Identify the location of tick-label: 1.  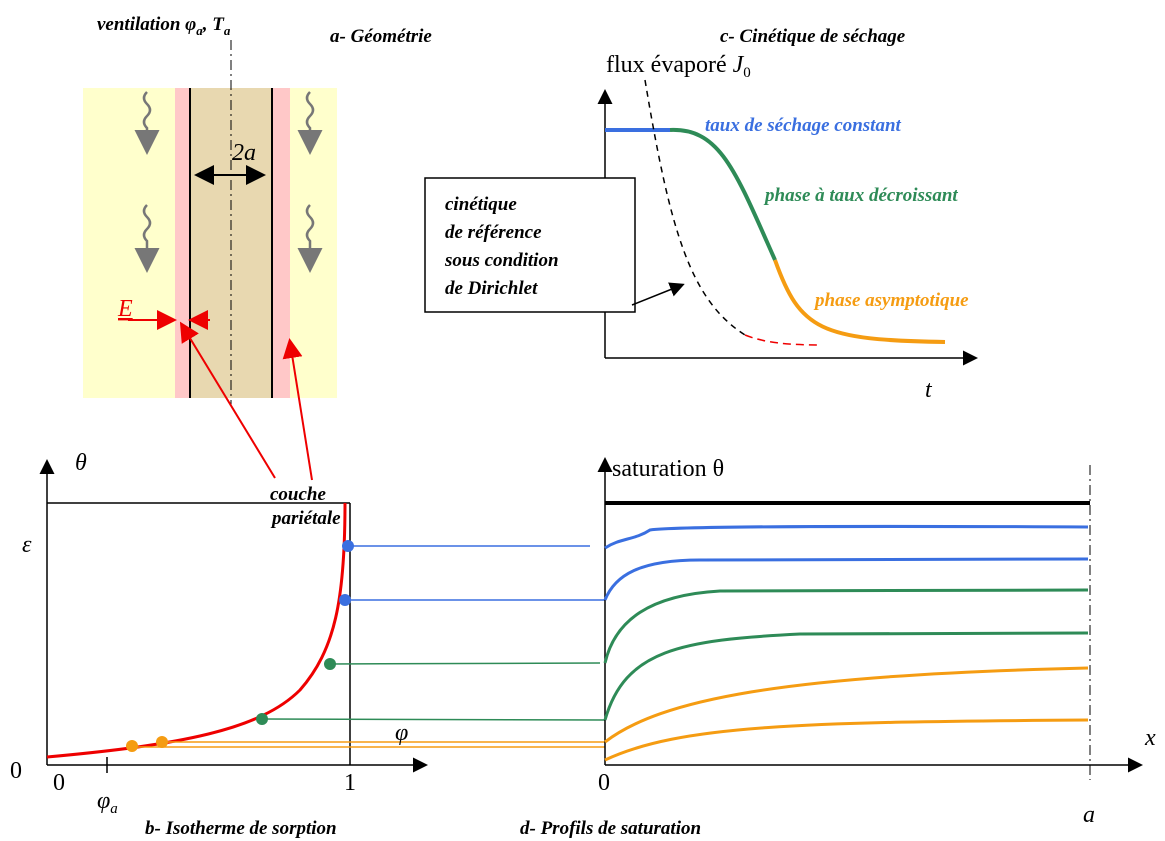
(350, 783).